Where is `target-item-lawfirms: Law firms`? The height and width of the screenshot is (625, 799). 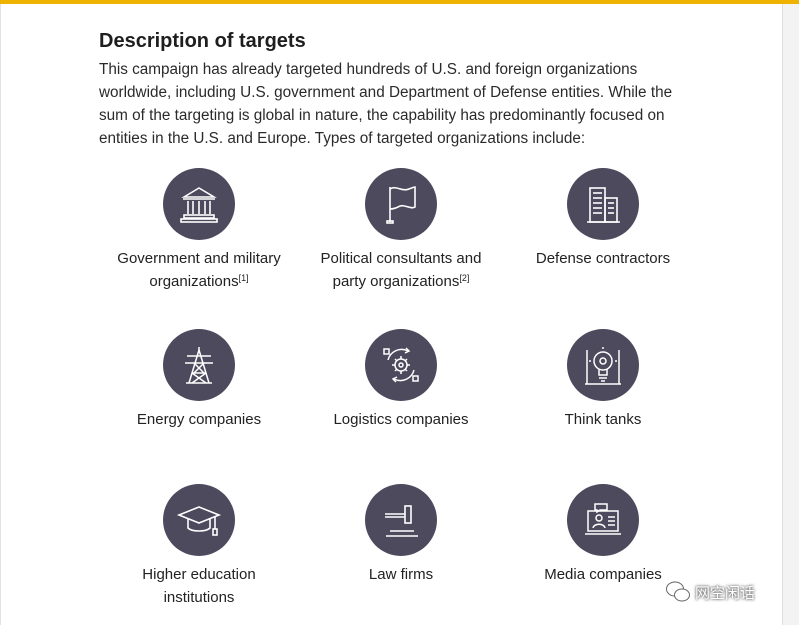 target-item-lawfirms: Law firms is located at coordinates (401, 535).